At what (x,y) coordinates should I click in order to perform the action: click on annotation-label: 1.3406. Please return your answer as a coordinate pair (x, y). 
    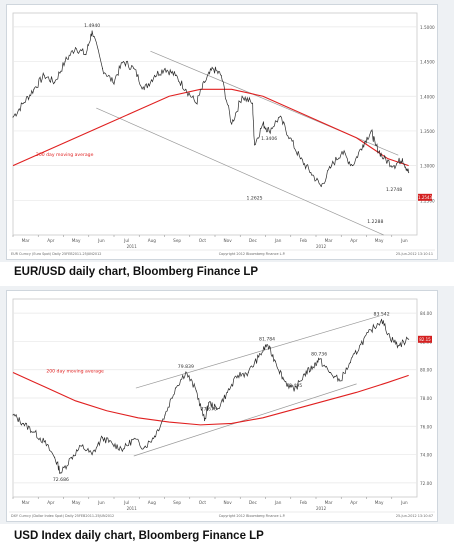
    Looking at the image, I should click on (269, 139).